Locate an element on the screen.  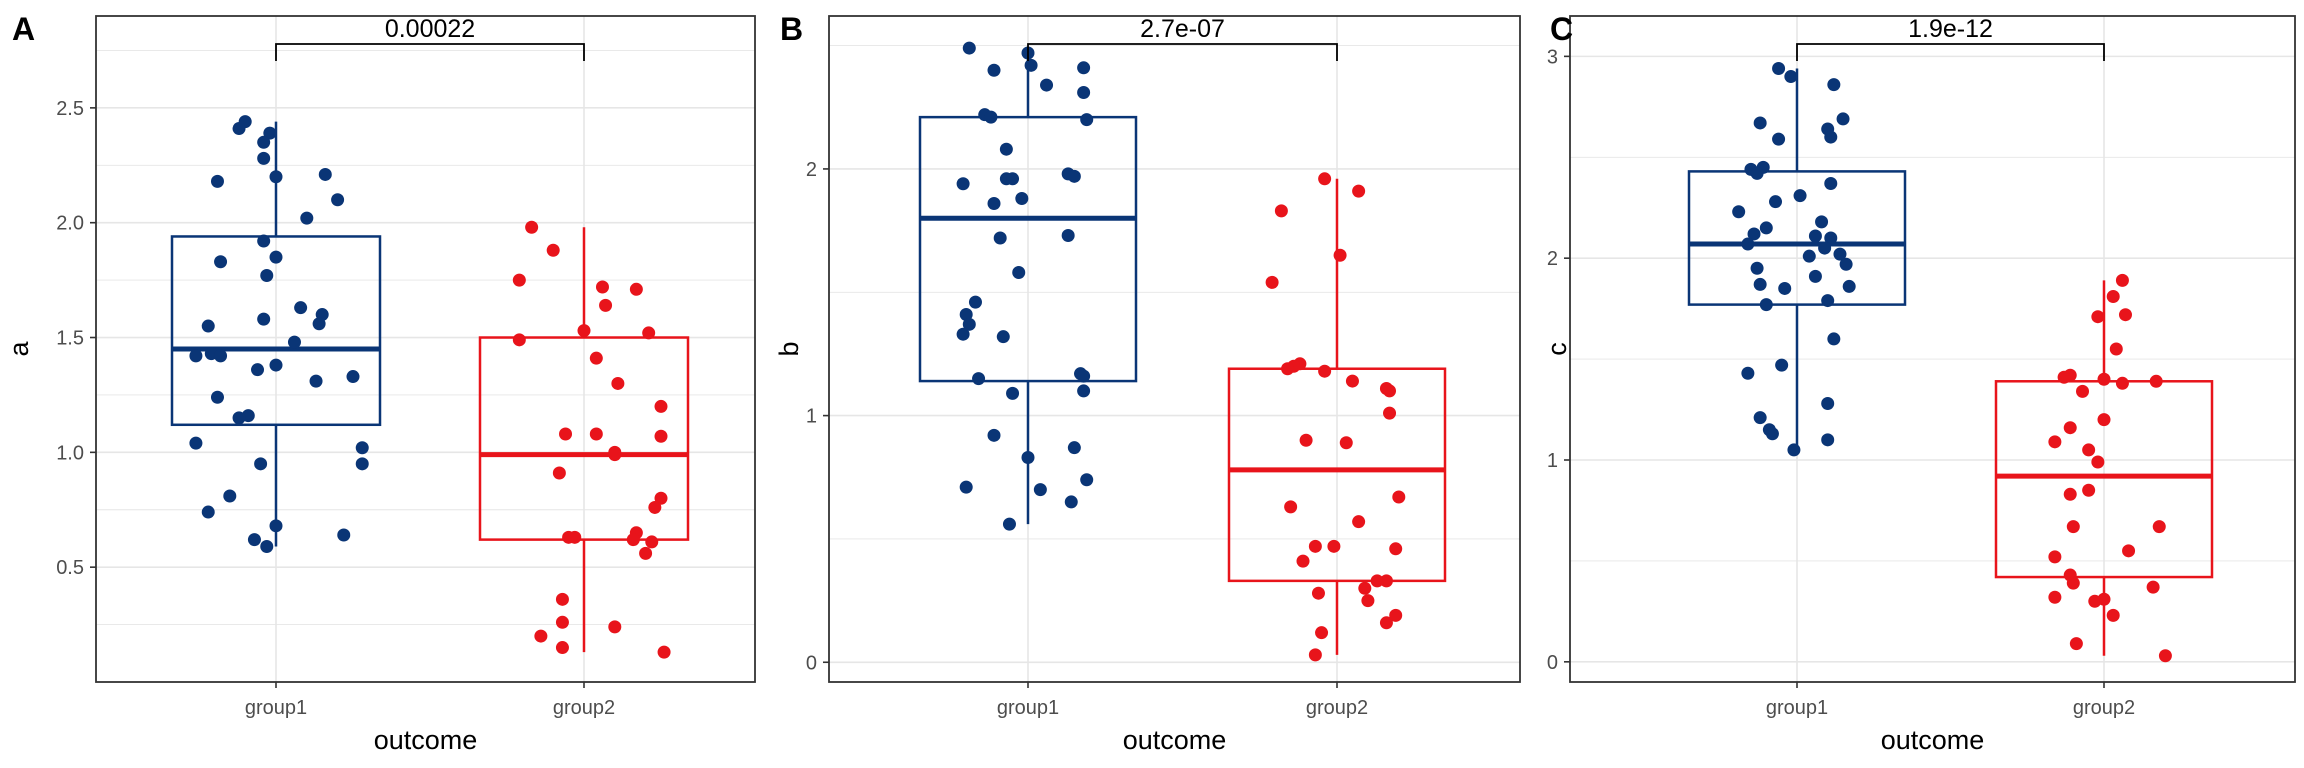
y-tick-label: 2 is located at coordinates (811, 170).